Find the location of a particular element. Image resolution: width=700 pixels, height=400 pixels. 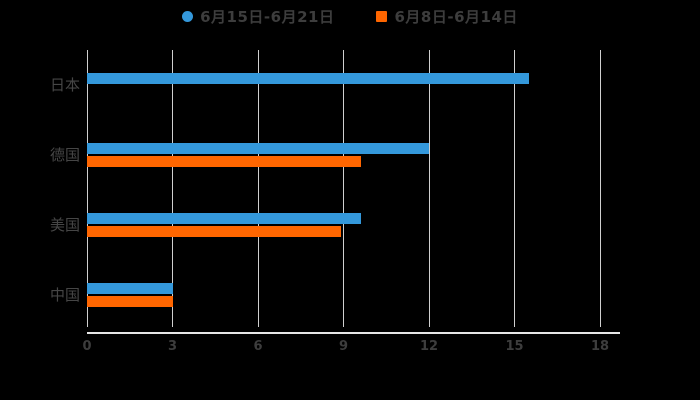

y-axis-category-label: 美国 is located at coordinates (64, 225).